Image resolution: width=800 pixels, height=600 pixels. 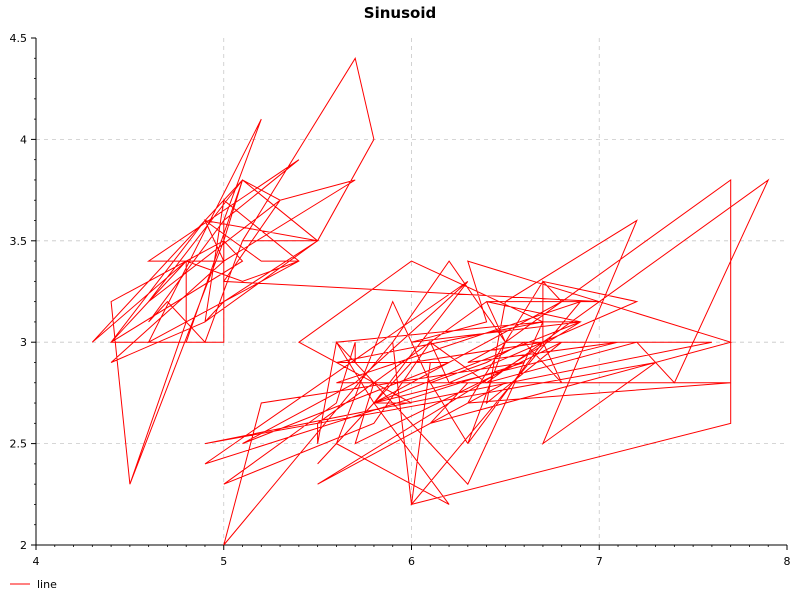 I want to click on legend: line, so click(x=33, y=584).